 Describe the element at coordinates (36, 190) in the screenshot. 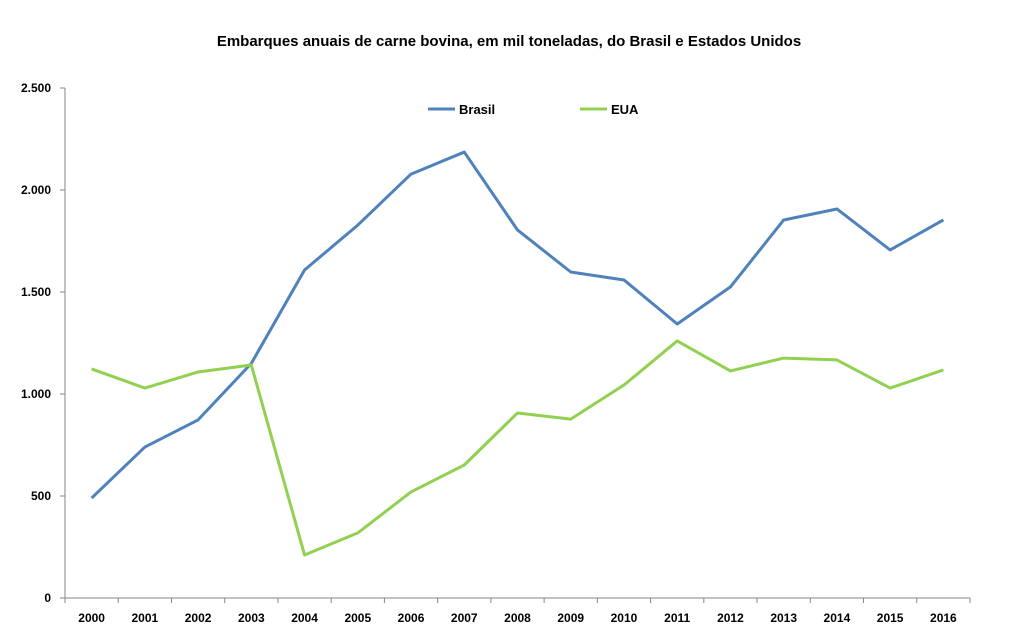

I see `y-tick-label: 2.000` at that location.